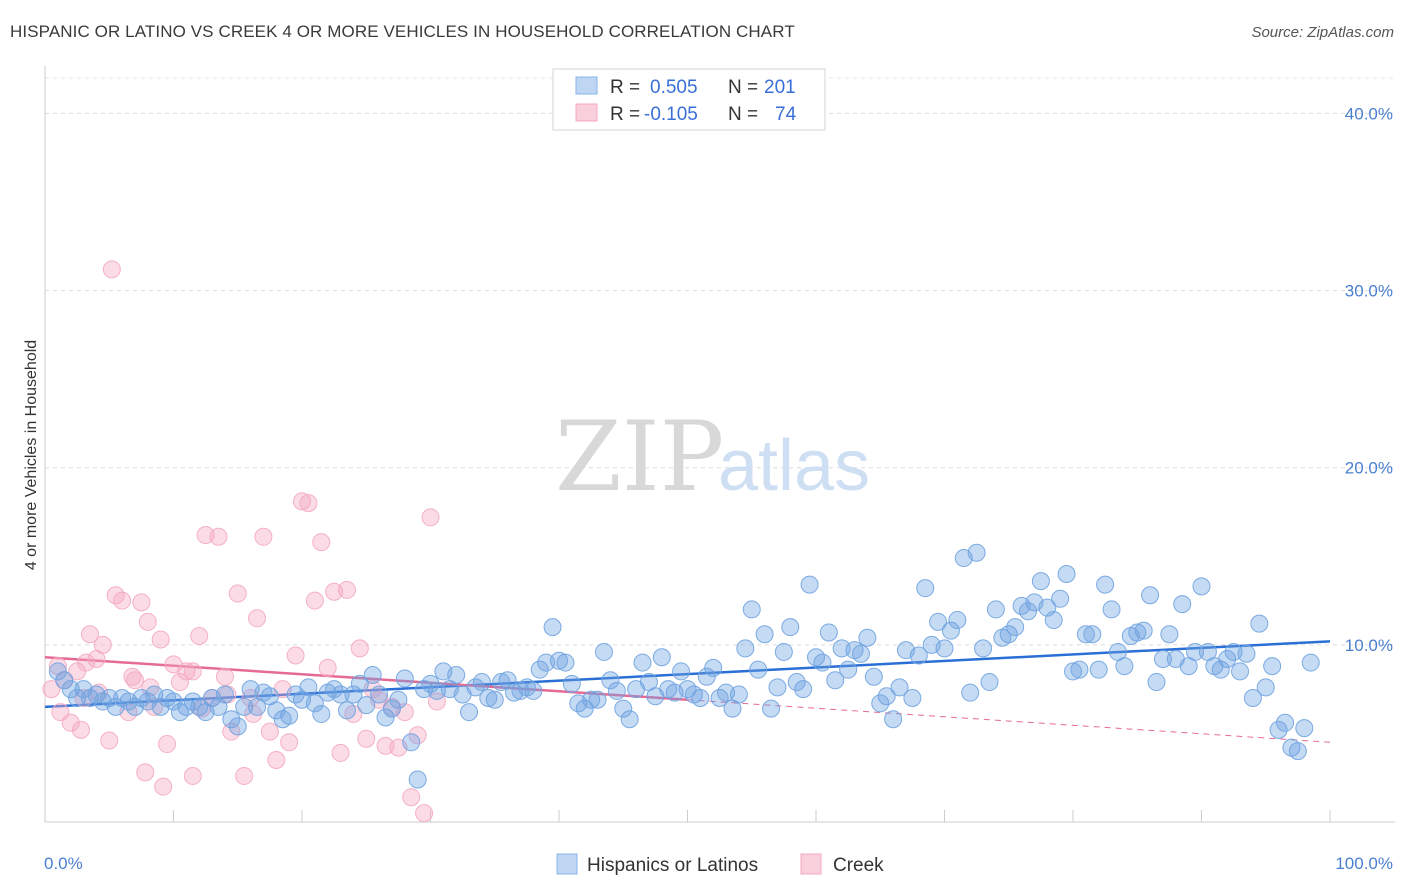  Describe the element at coordinates (625, 114) in the screenshot. I see `legend-r-label: R =` at that location.